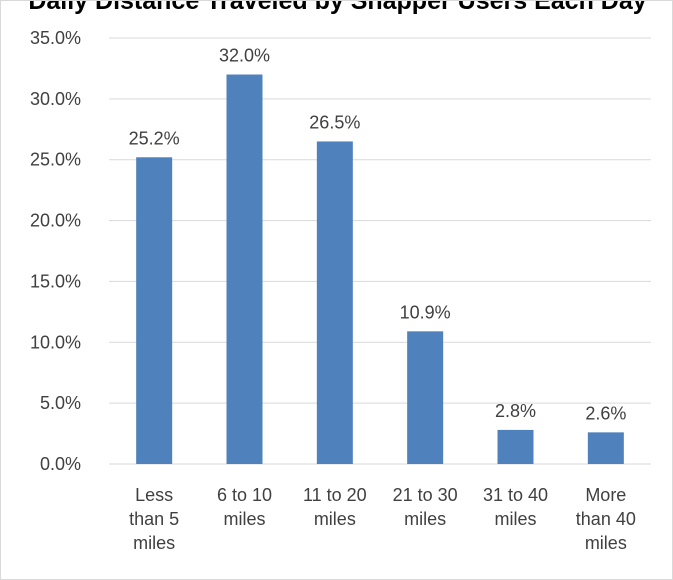 This screenshot has width=673, height=580. Describe the element at coordinates (154, 138) in the screenshot. I see `data-label: 25.2%` at that location.